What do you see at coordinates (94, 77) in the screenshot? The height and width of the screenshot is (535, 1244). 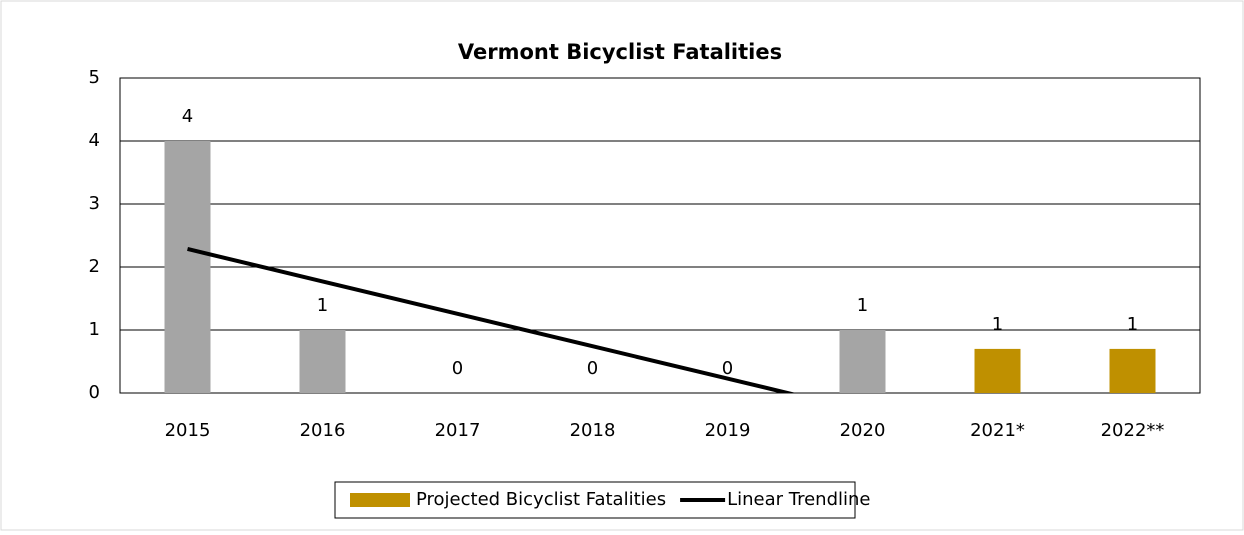 I see `y-tick-label: 5` at bounding box center [94, 77].